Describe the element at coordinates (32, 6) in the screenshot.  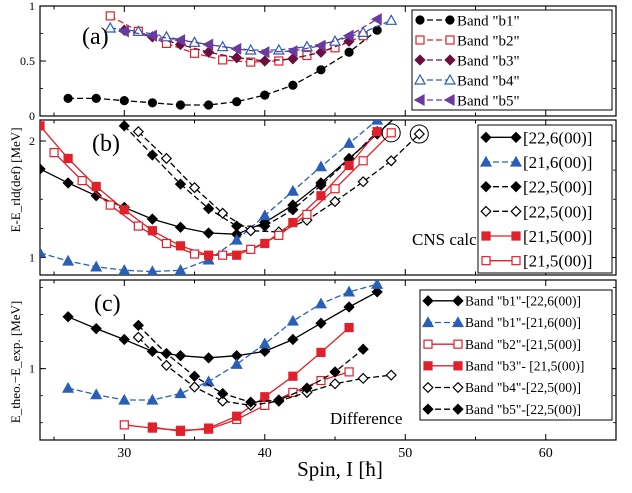
I see `y-tick-label: 1` at that location.